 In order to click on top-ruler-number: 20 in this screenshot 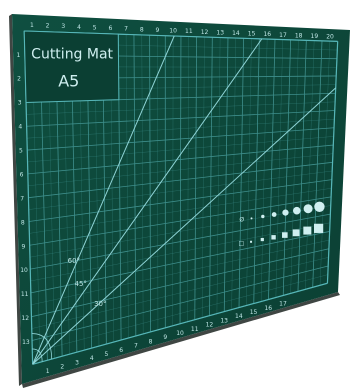, I will do `click(330, 37)`.